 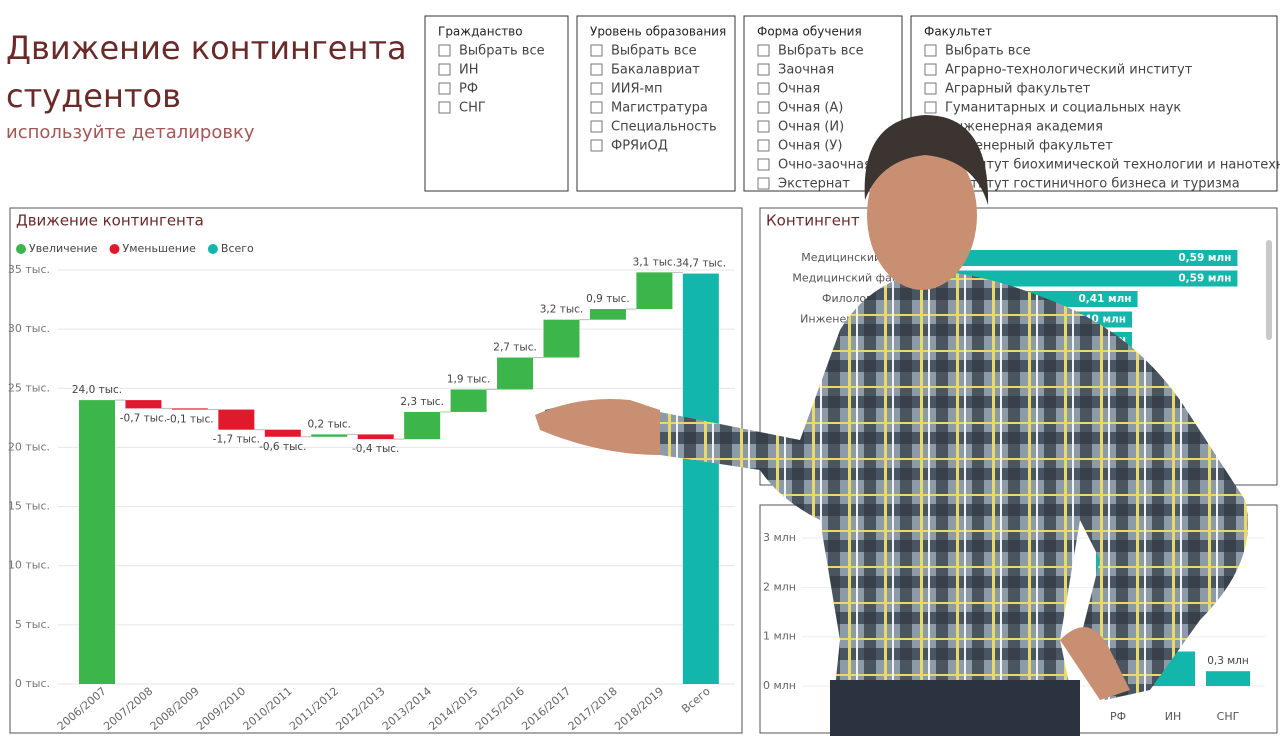 I want to click on slicer-title: Факультет, so click(x=958, y=32).